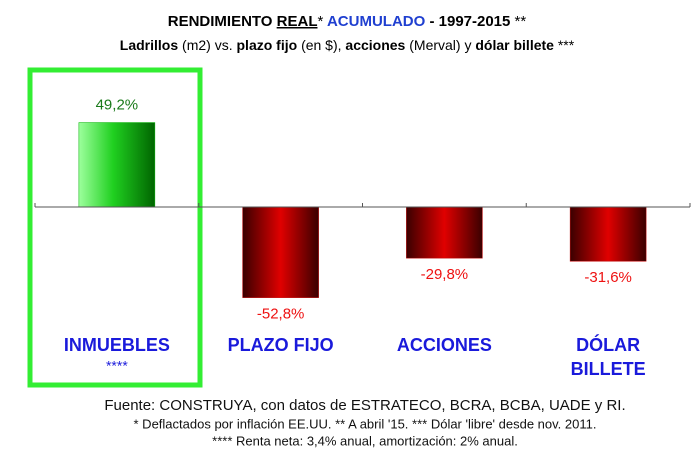  Describe the element at coordinates (445, 274) in the screenshot. I see `value-label: -29,8%` at that location.